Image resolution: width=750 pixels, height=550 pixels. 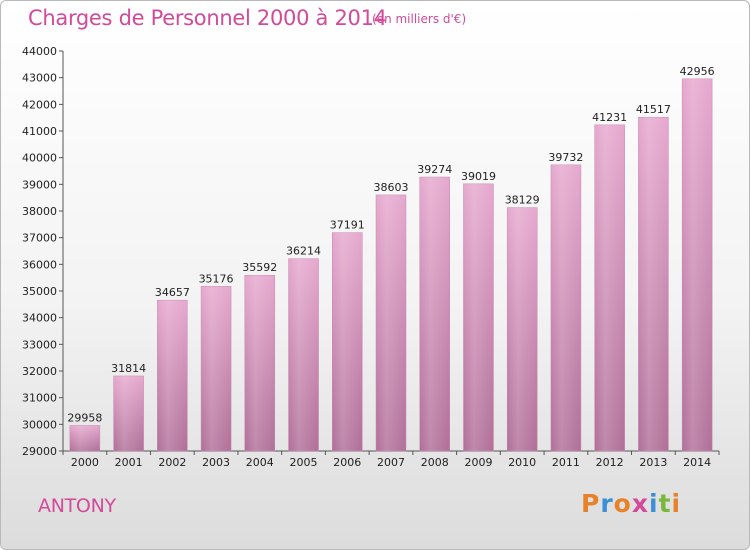 What do you see at coordinates (39, 211) in the screenshot?
I see `y-tick-label: 38000` at bounding box center [39, 211].